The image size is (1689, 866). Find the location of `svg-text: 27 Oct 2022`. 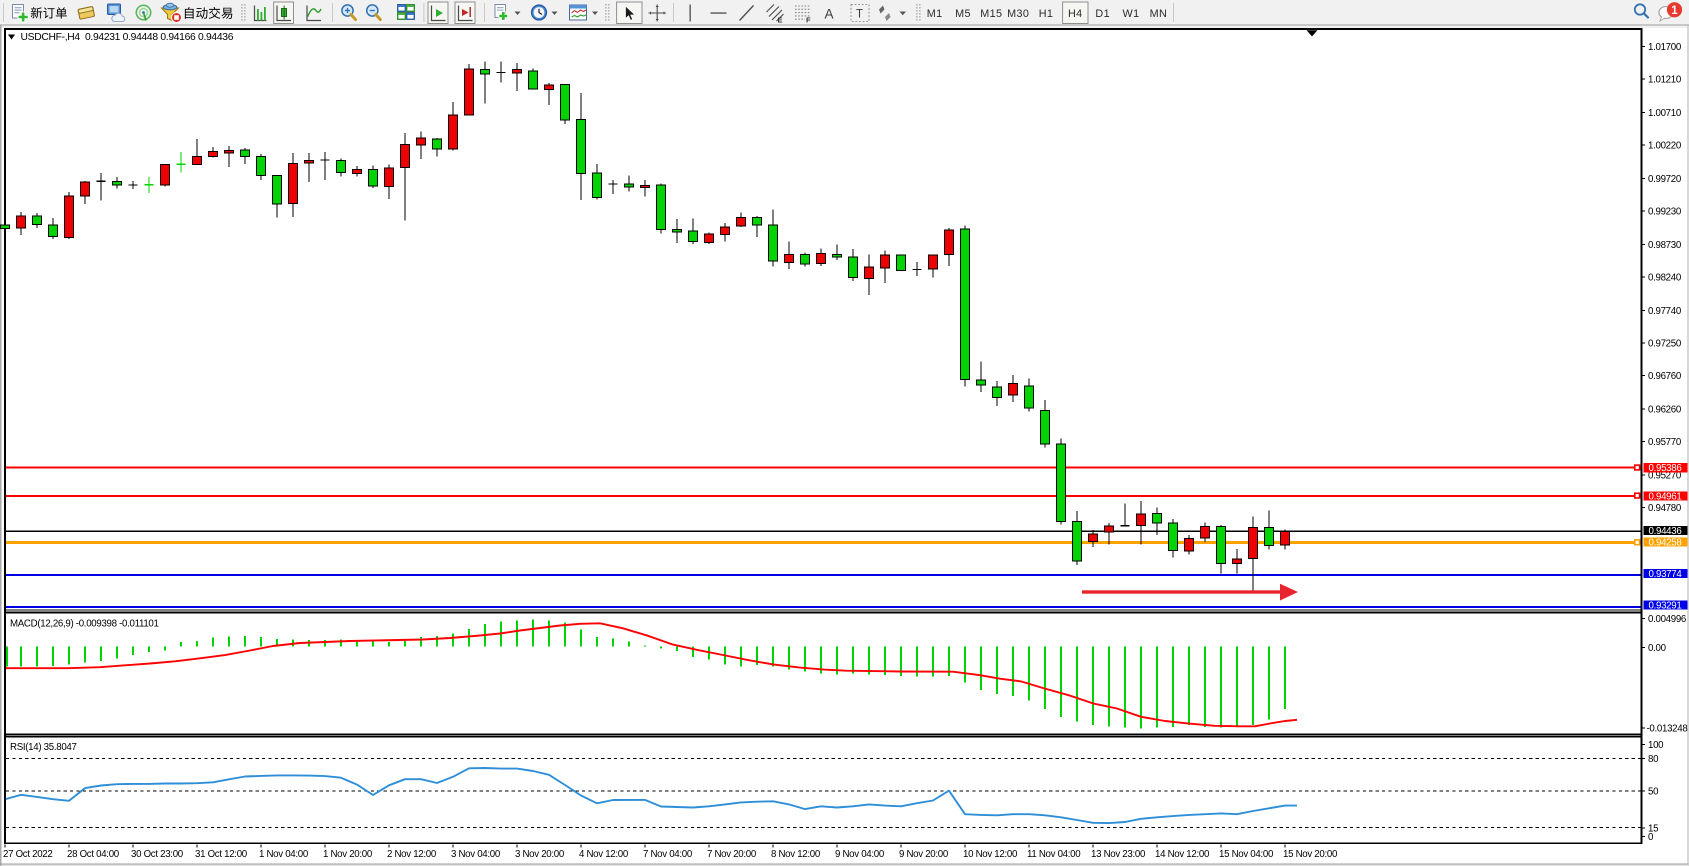

svg-text: 27 Oct 2022 is located at coordinates (27, 854).